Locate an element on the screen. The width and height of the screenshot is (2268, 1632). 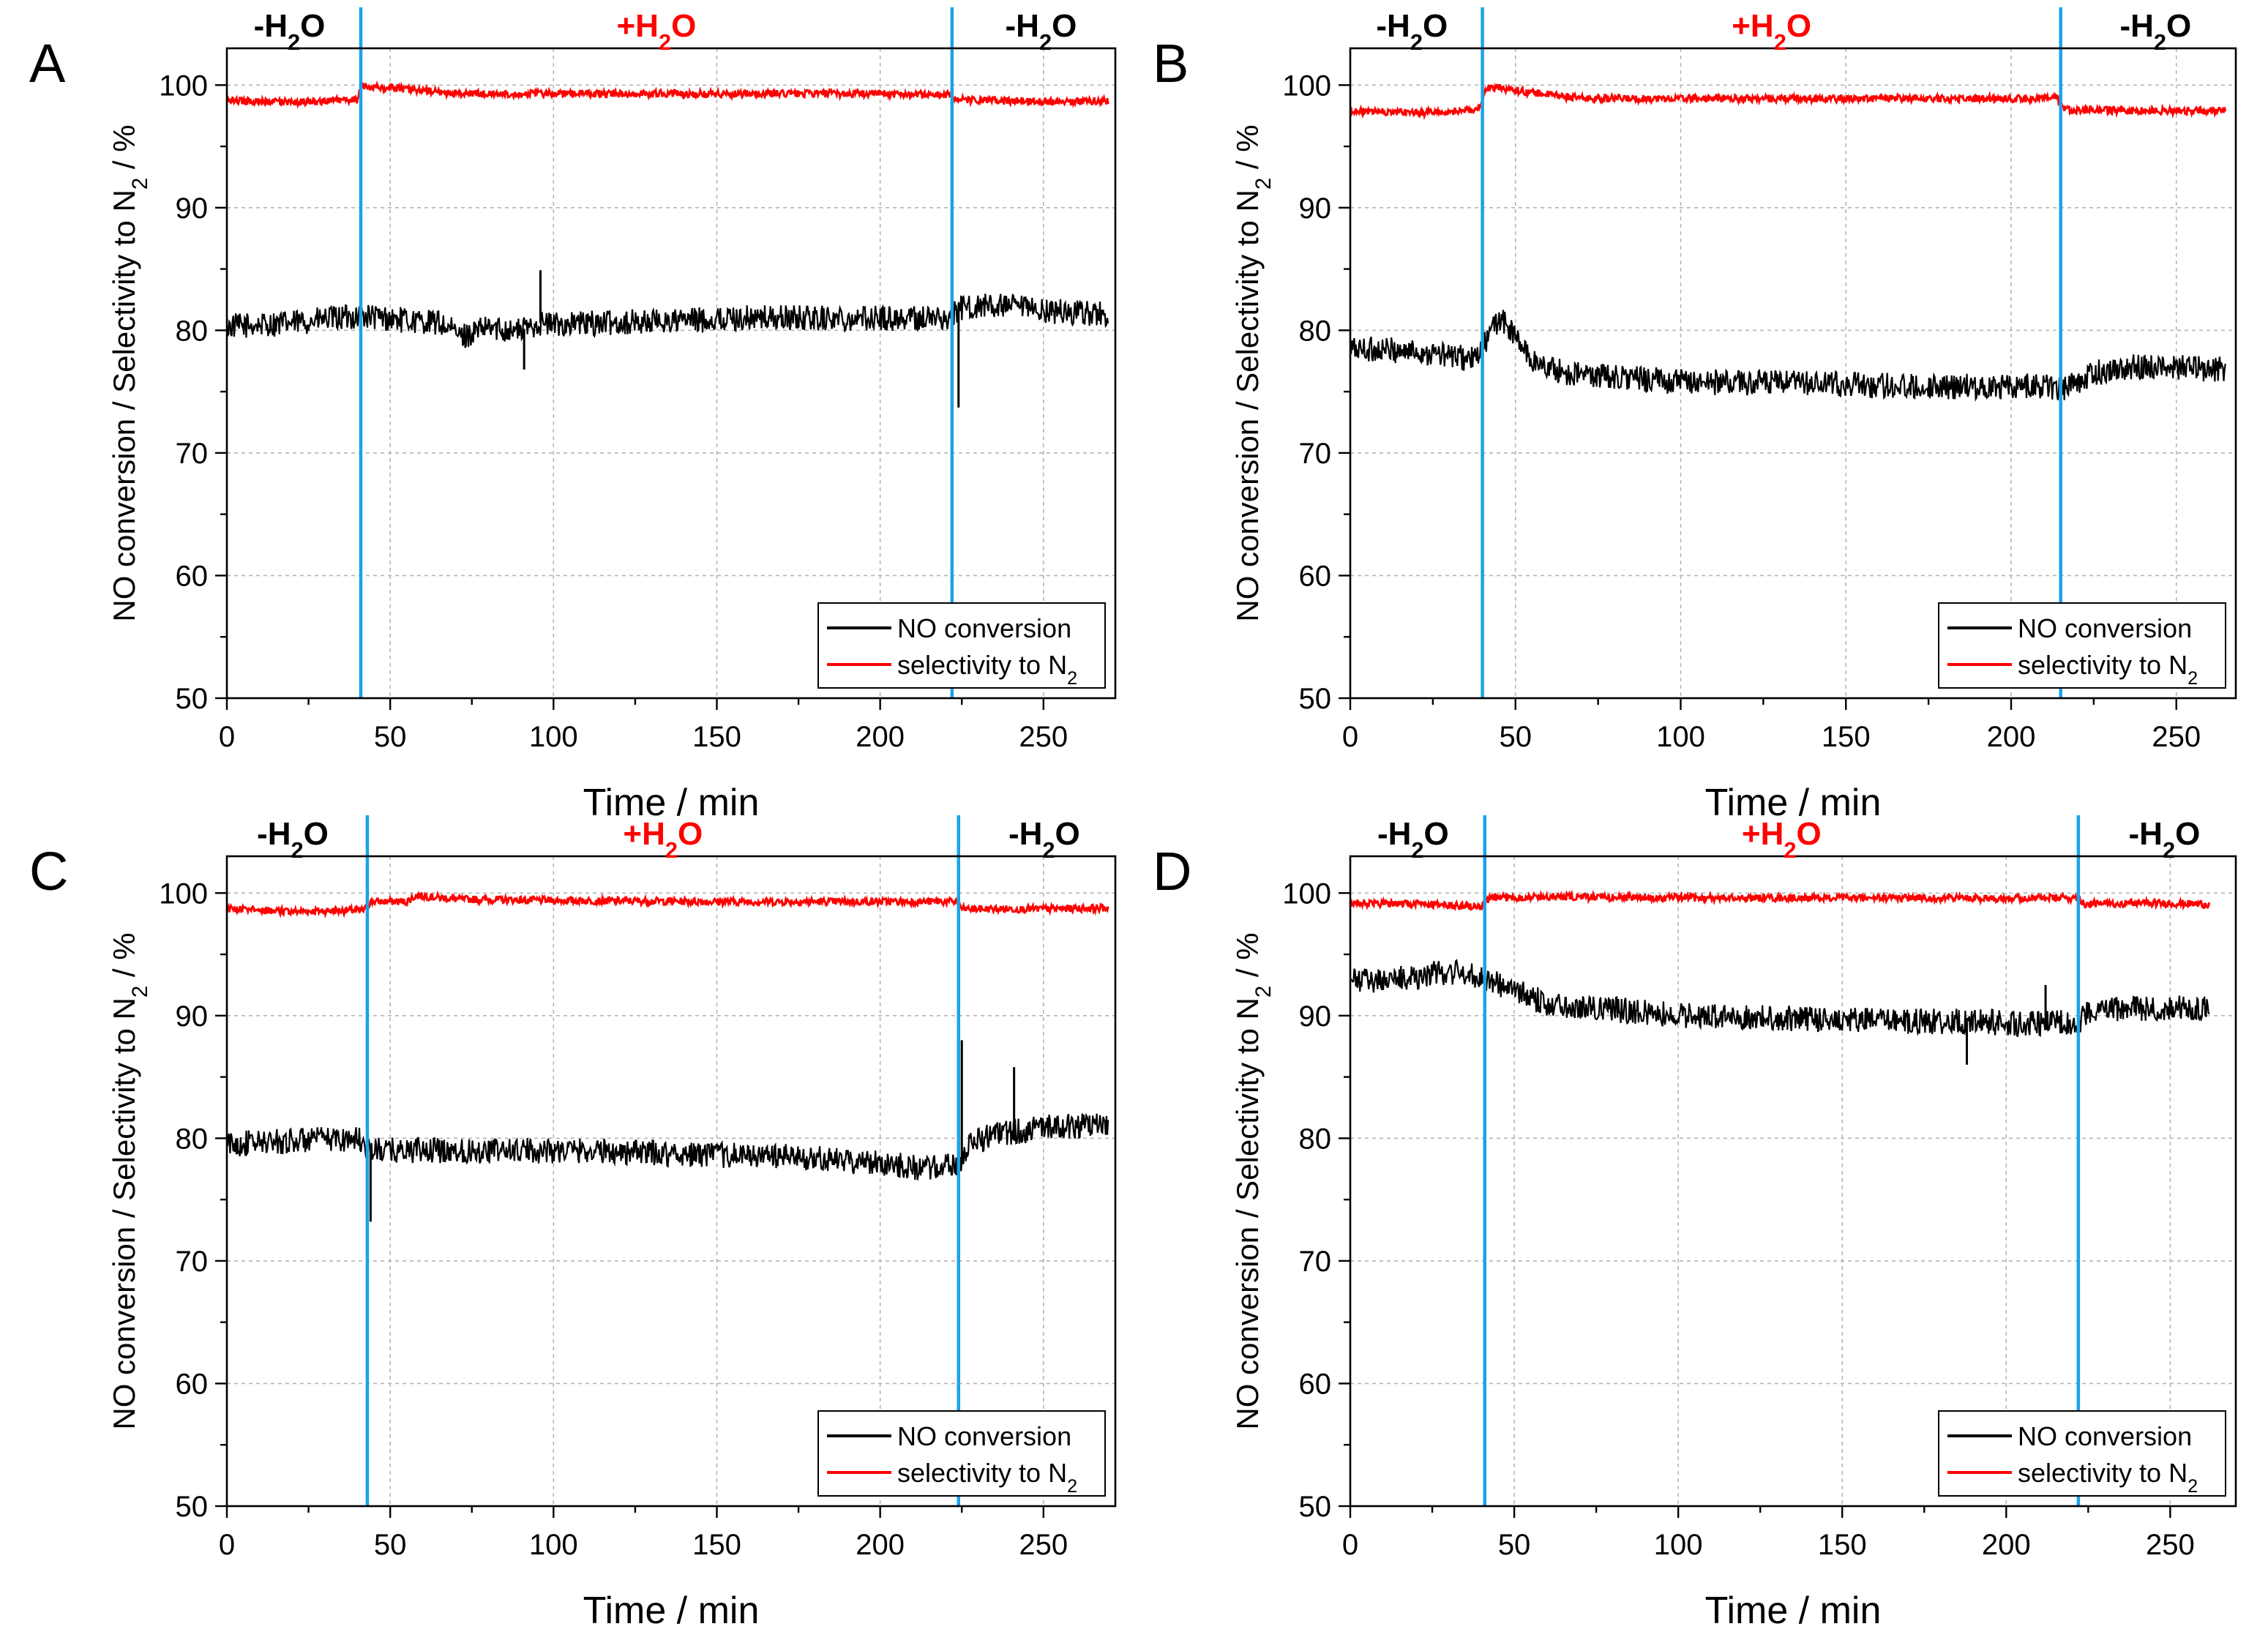
panel-label: C is located at coordinates (48, 872).